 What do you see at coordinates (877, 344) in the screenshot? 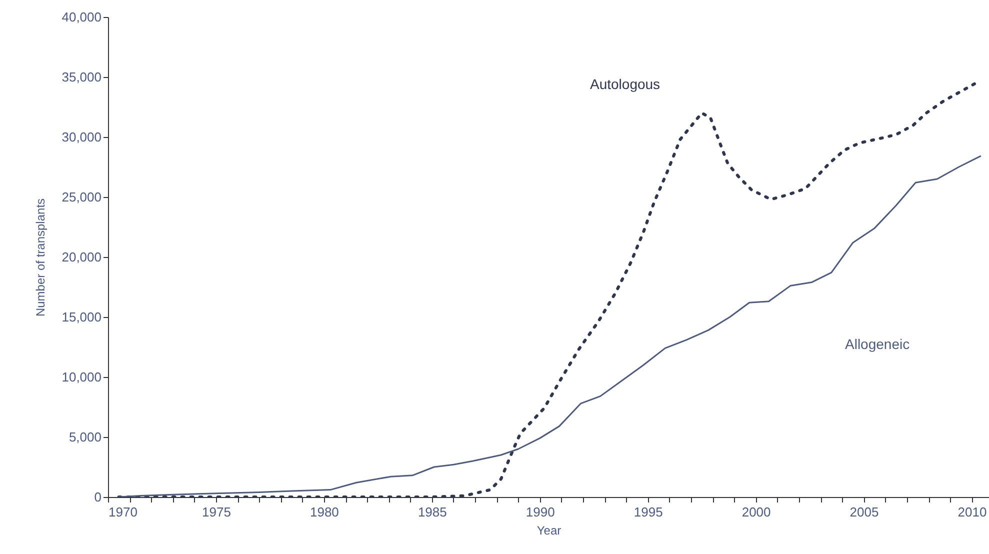
I see `text: Allogeneic` at bounding box center [877, 344].